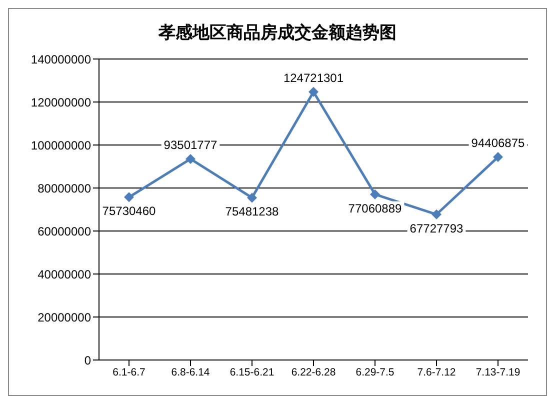 This screenshot has width=555, height=404. I want to click on x-tick-label: 6.1-6.7, so click(129, 372).